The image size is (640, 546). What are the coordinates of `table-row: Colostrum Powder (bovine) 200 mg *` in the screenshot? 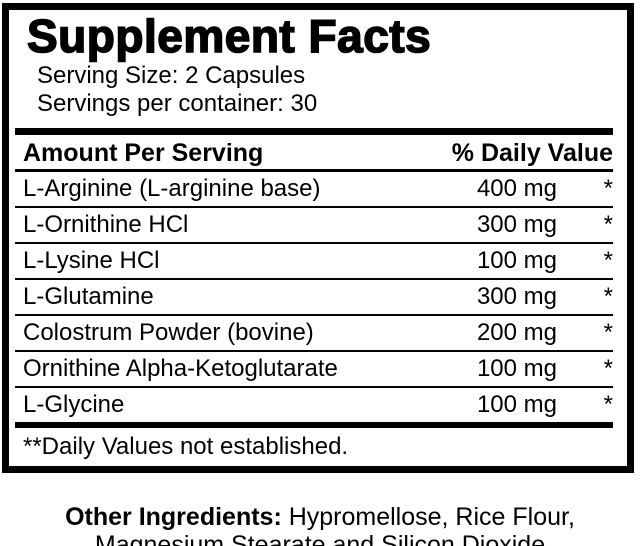 It's located at (314, 334).